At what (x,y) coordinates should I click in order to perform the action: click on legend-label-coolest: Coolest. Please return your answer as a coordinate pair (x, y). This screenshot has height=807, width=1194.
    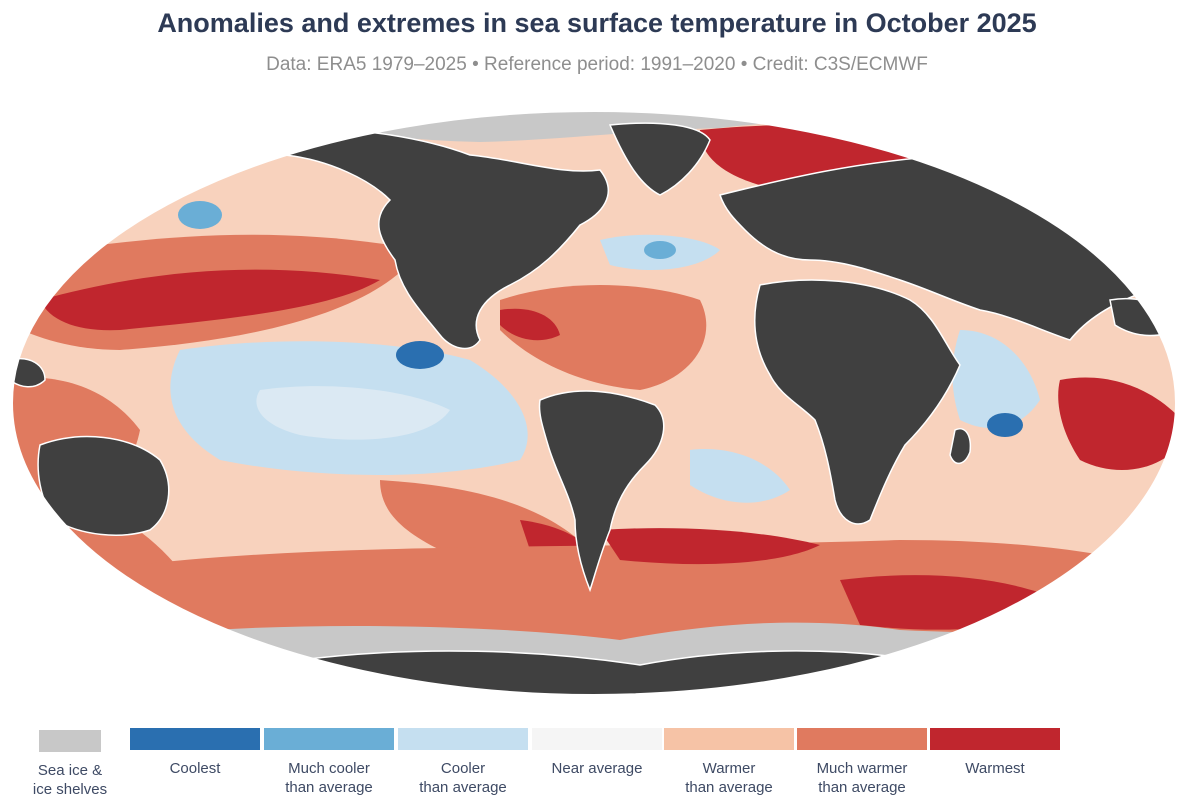
    Looking at the image, I should click on (195, 768).